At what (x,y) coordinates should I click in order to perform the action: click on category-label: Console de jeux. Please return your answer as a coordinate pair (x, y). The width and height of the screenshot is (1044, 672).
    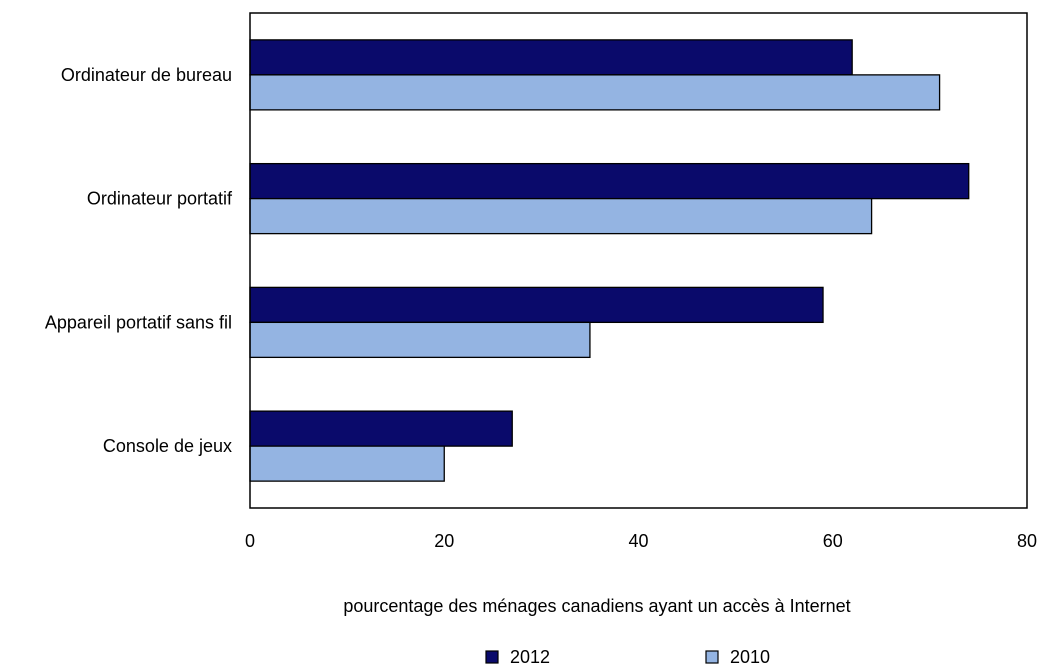
    Looking at the image, I should click on (167, 446).